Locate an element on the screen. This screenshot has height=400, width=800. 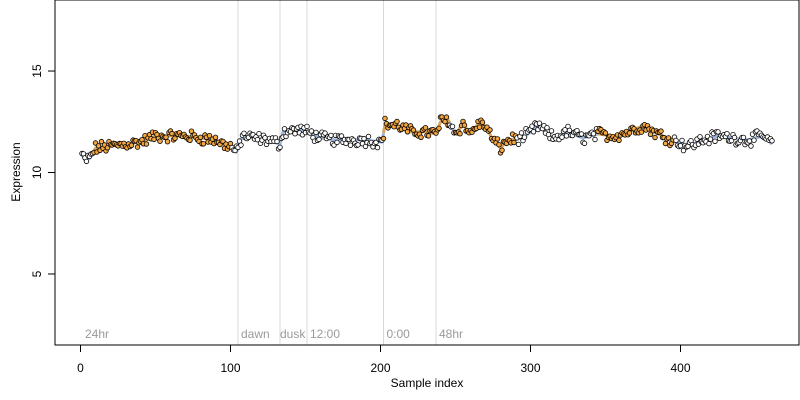
y-tick-label-5: 5 is located at coordinates (37, 273).